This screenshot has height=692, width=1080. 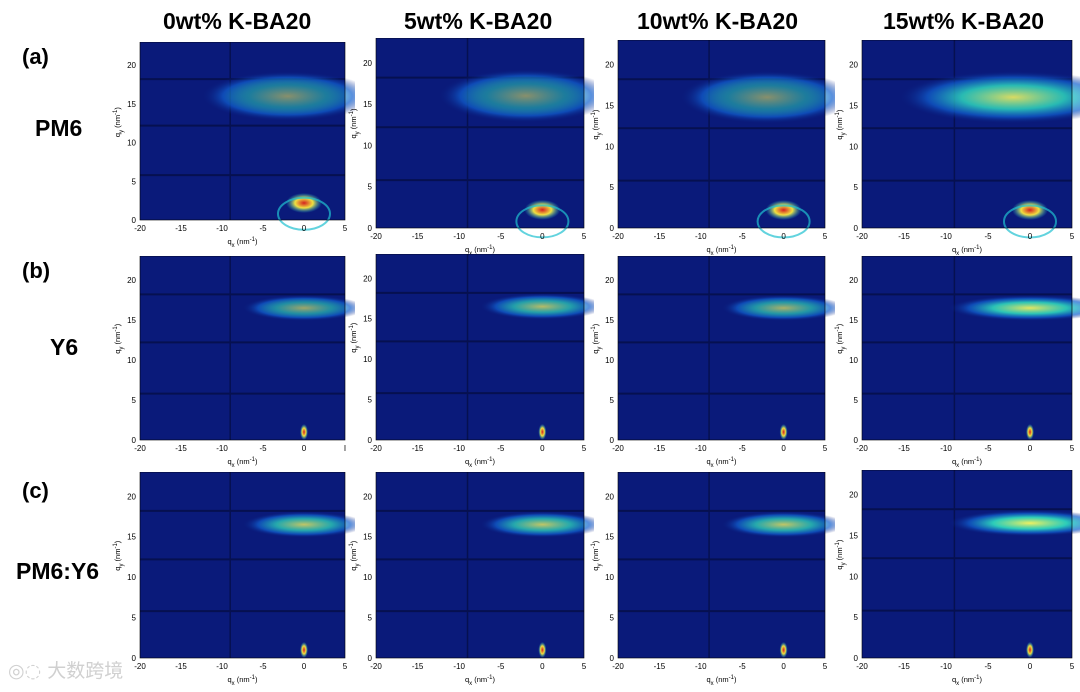 I want to click on column-title-10wt: 10wt% K-BA20, so click(x=718, y=21).